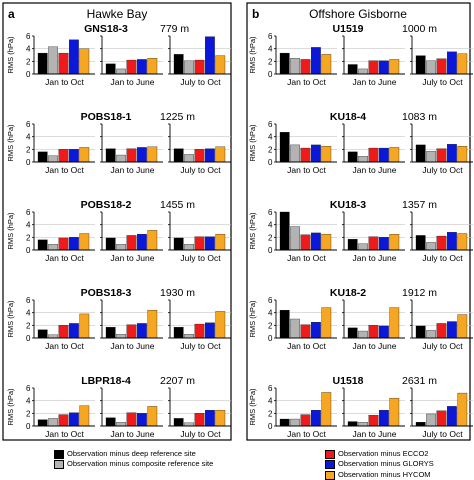  What do you see at coordinates (419, 29) in the screenshot?
I see `depth-label: 1000 m` at bounding box center [419, 29].